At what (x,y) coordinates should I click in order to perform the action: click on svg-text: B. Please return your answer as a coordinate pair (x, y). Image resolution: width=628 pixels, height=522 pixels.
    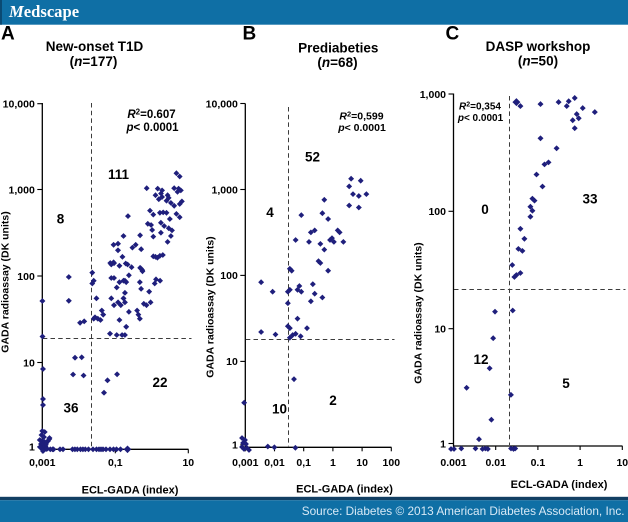
    Looking at the image, I should click on (250, 34).